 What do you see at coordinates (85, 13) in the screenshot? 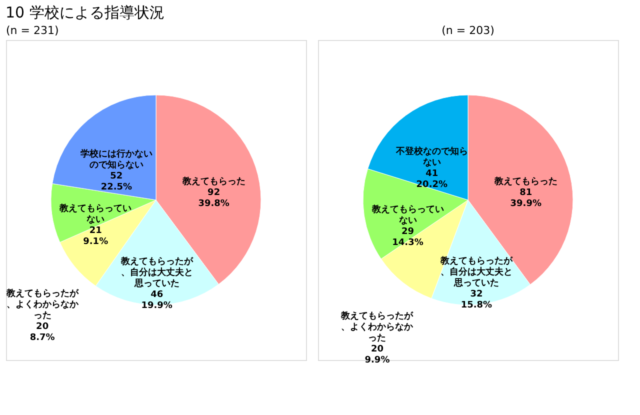
I see `chart-title: 10 学校による指導状況` at bounding box center [85, 13].